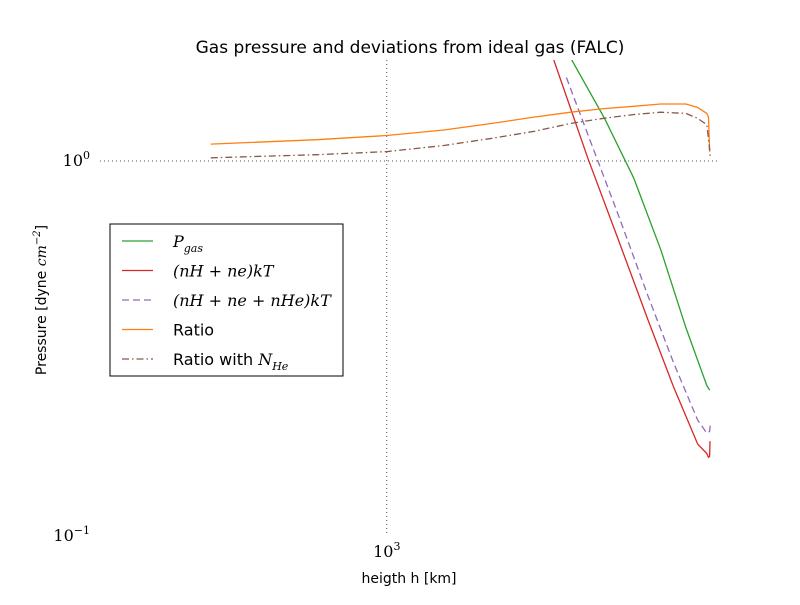 This screenshot has height=605, width=800. I want to click on y-axis-label-suffix: ], so click(42, 227).